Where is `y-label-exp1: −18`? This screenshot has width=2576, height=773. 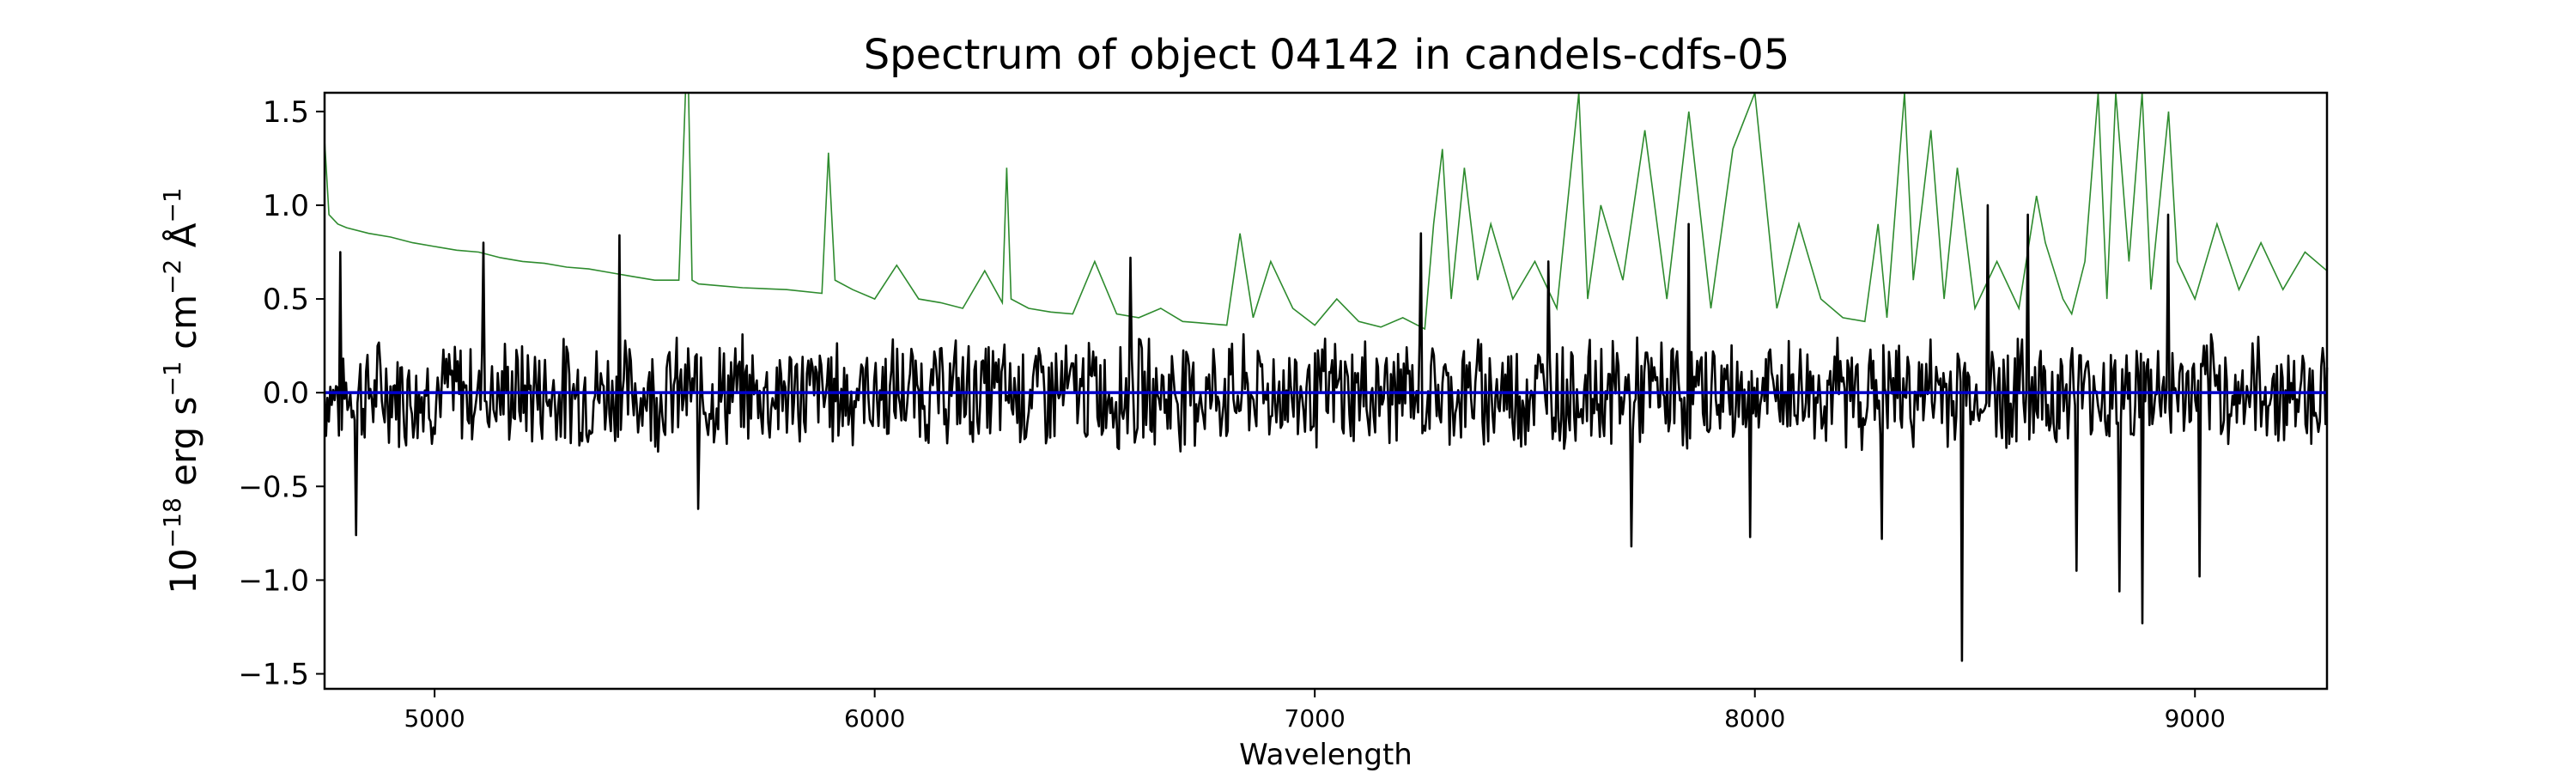
y-label-exp1: −18 is located at coordinates (172, 522).